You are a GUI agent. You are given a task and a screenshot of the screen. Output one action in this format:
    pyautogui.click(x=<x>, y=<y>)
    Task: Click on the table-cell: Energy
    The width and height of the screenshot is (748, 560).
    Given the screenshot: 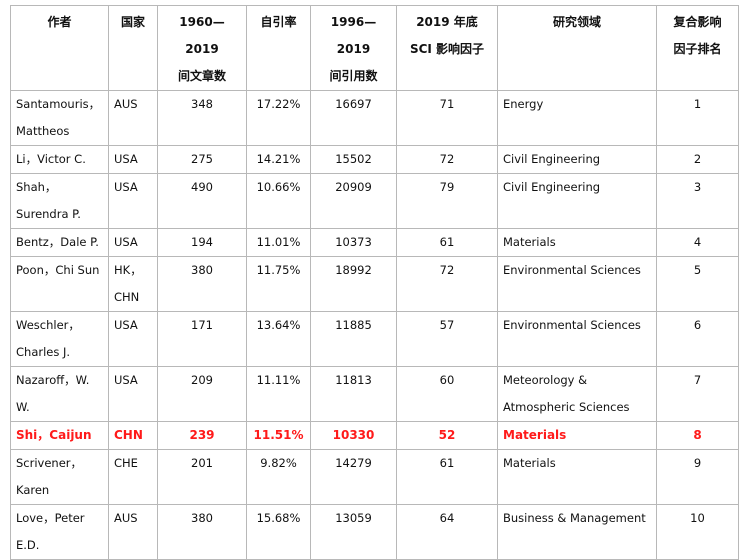 What is the action you would take?
    pyautogui.click(x=577, y=118)
    